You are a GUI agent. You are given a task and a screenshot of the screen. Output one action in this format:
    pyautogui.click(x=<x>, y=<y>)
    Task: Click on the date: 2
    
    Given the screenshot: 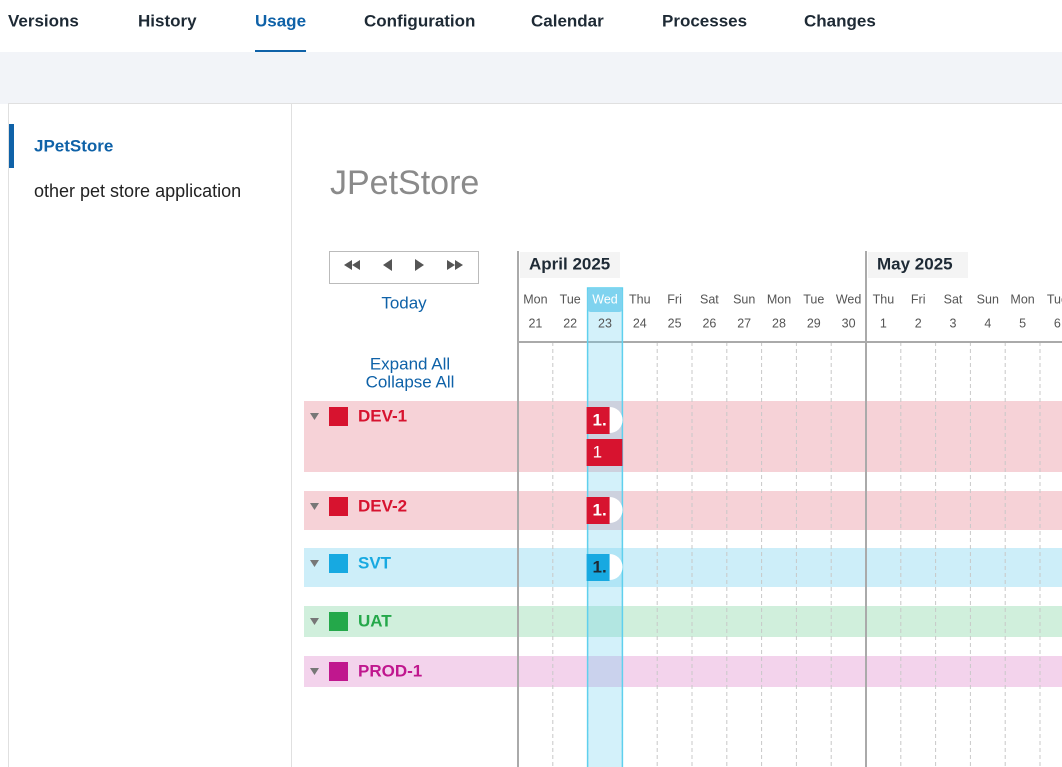 What is the action you would take?
    pyautogui.click(x=918, y=323)
    